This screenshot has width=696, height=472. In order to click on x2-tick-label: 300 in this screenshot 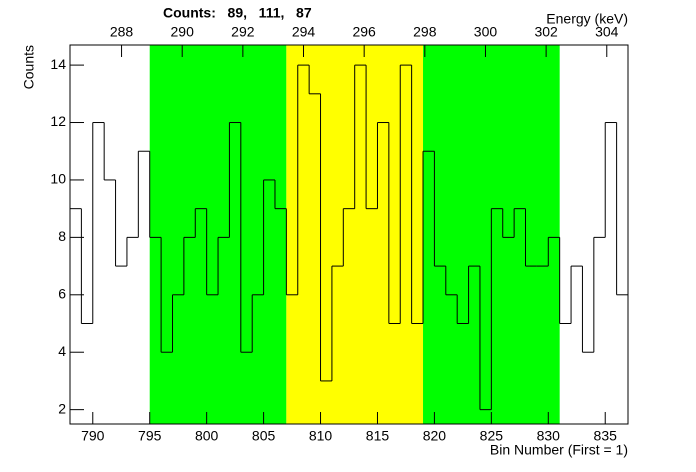, I will do `click(486, 32)`.